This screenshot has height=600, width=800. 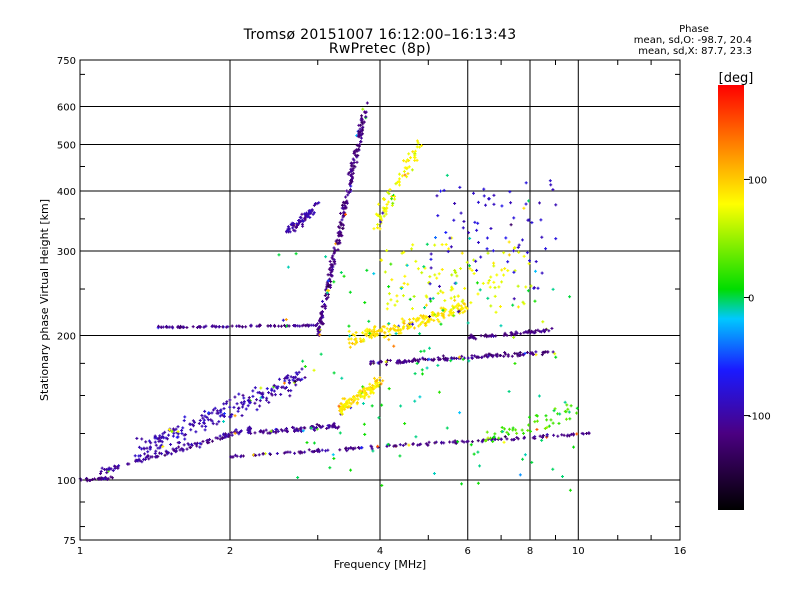 What do you see at coordinates (736, 78) in the screenshot?
I see `colorbar-label: [deg]` at bounding box center [736, 78].